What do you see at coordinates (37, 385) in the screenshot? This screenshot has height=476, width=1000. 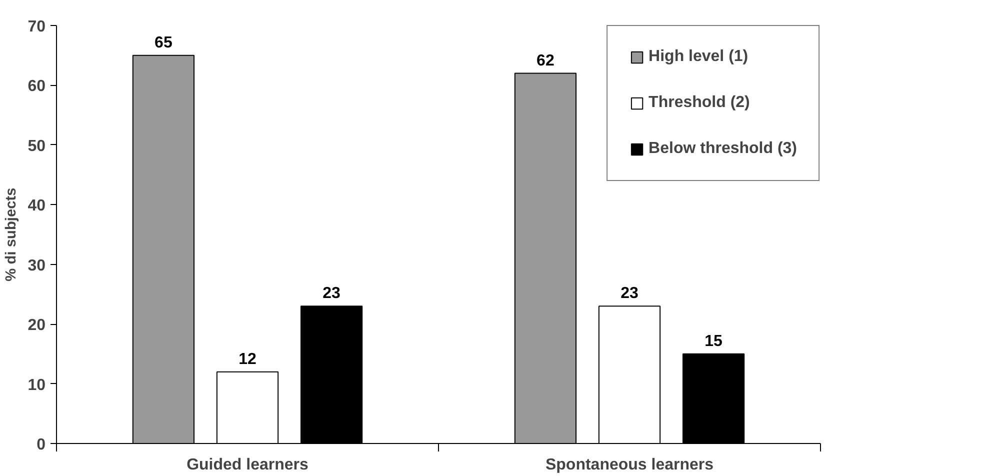 I see `y-tick-label: 10` at bounding box center [37, 385].